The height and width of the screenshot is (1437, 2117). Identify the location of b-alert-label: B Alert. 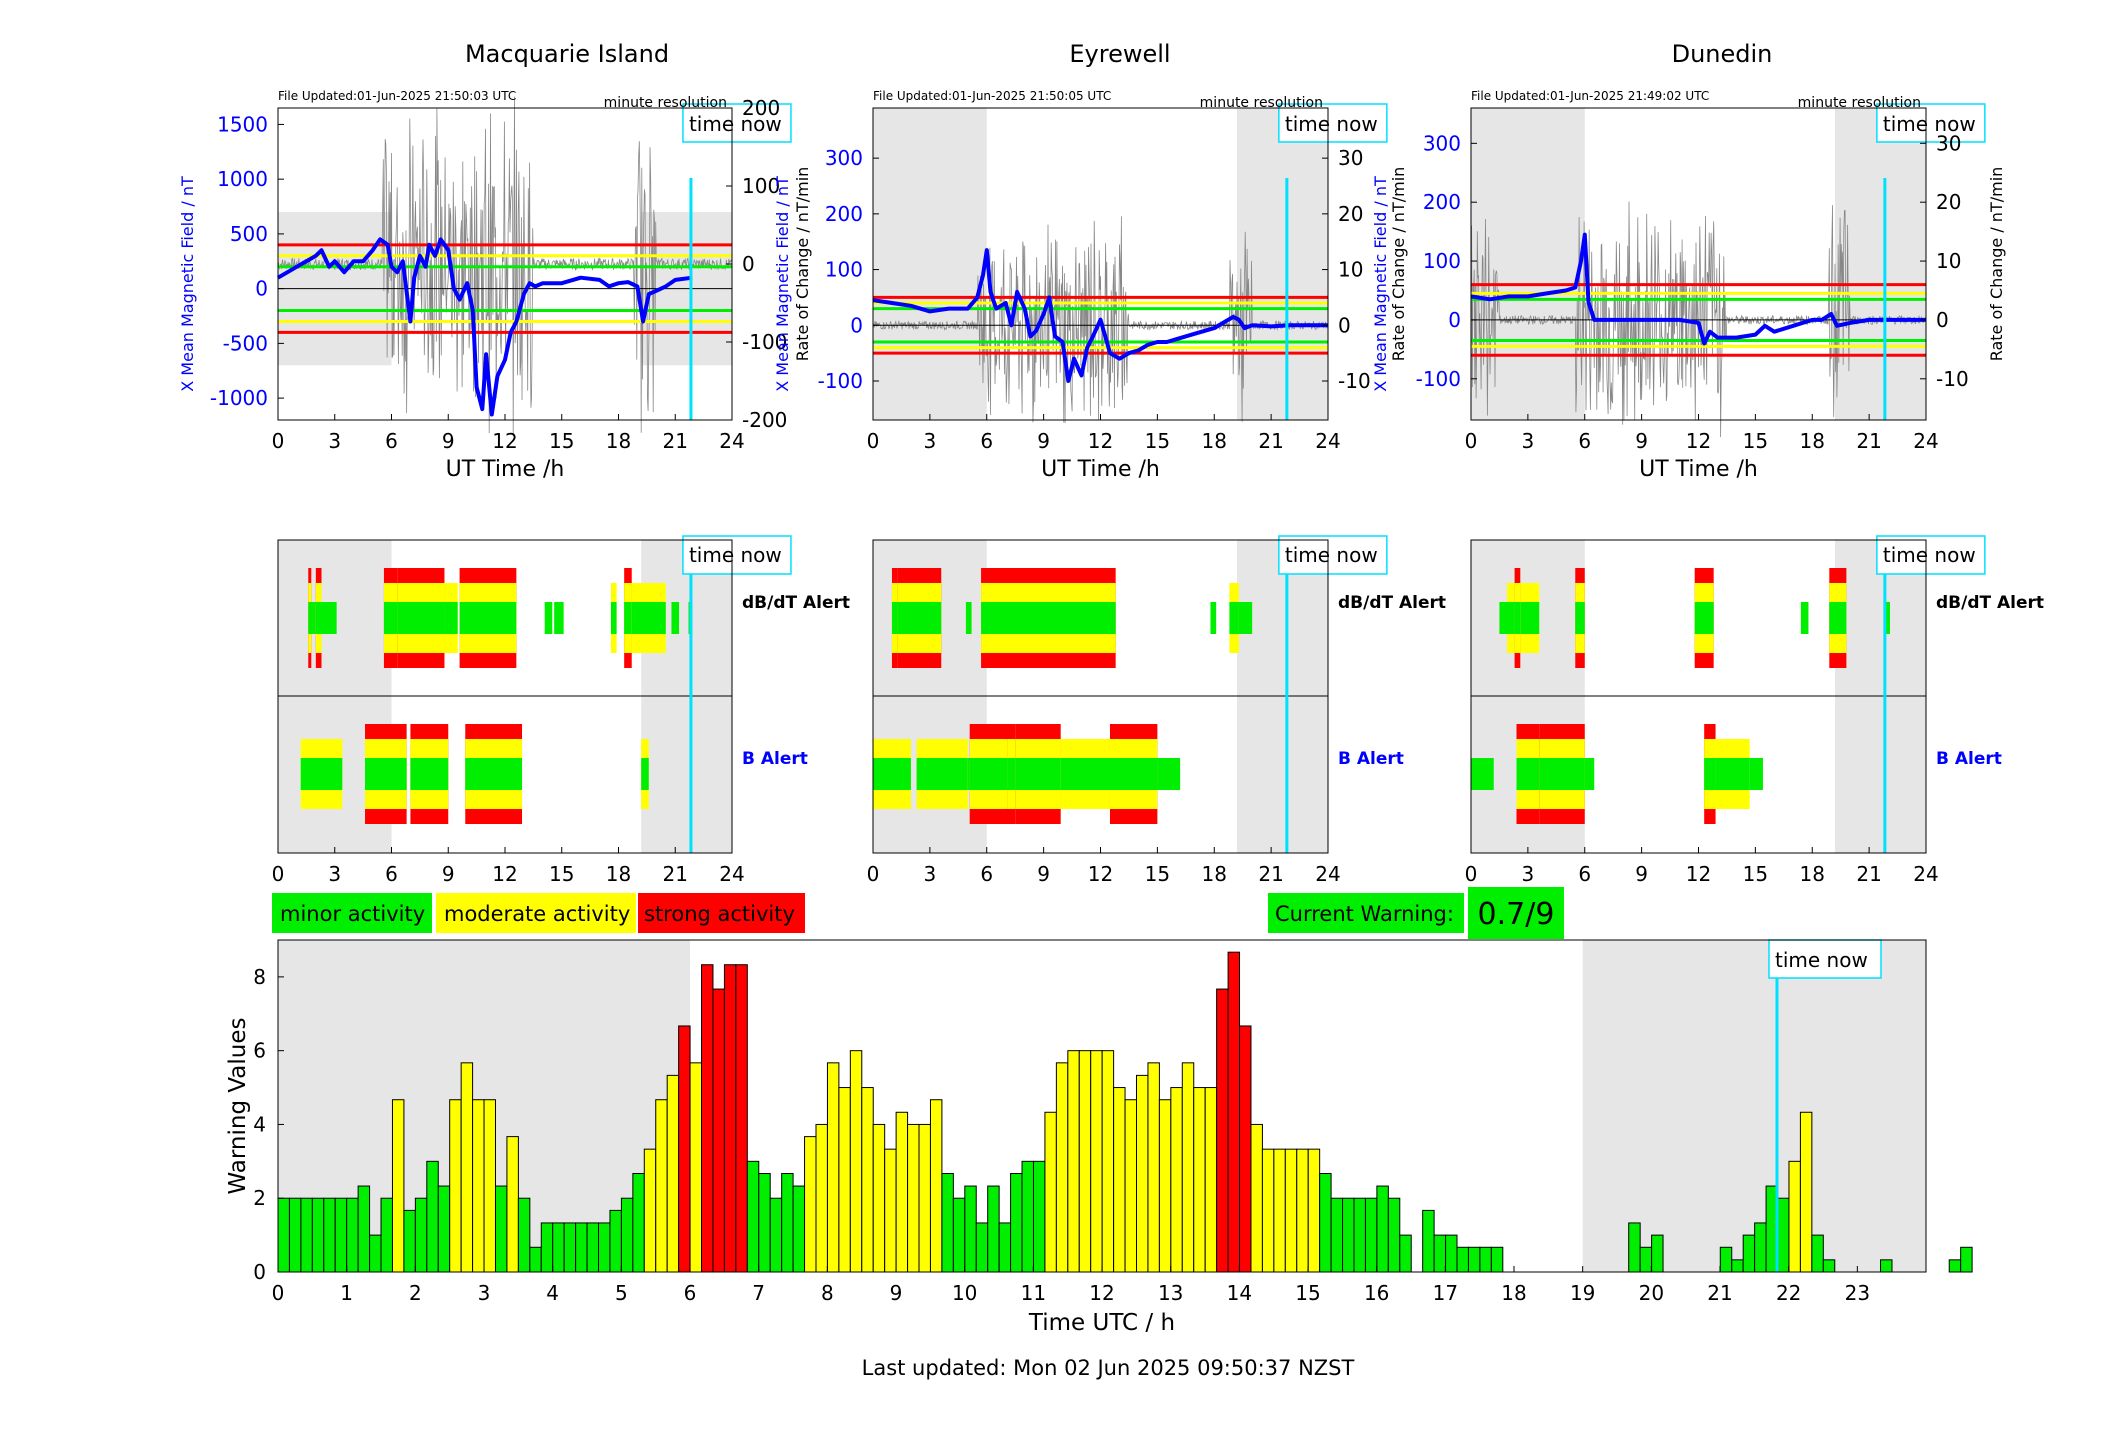
(1969, 759).